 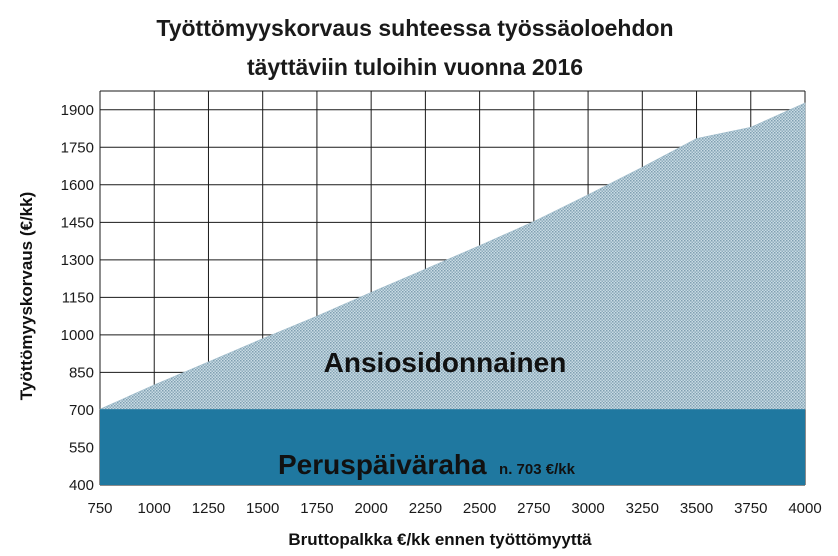 I want to click on y-tick-label: 1000, so click(x=77, y=335).